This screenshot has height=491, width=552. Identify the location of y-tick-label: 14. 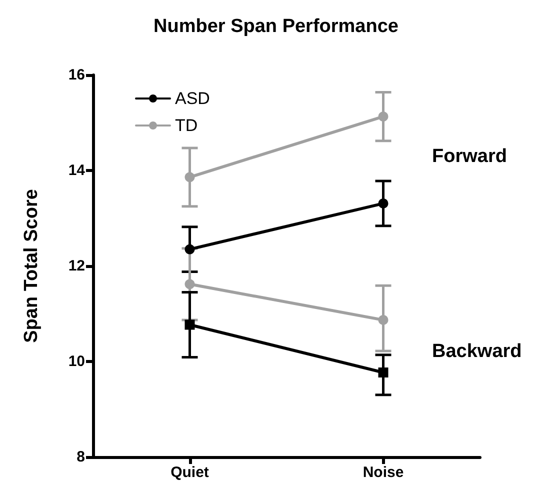
(77, 170).